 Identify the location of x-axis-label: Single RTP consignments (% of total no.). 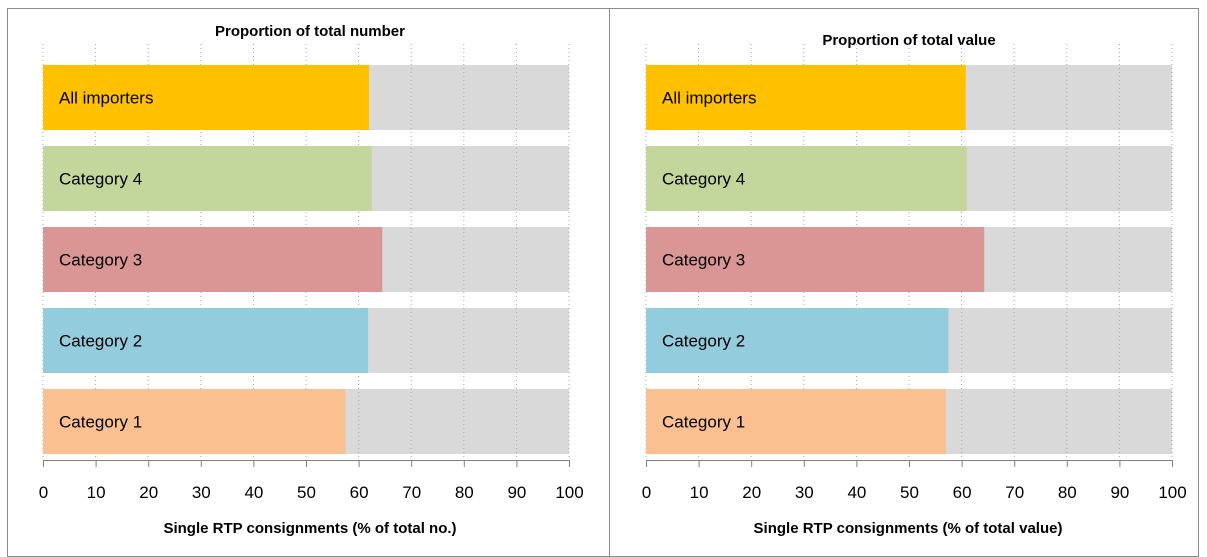
(309, 528).